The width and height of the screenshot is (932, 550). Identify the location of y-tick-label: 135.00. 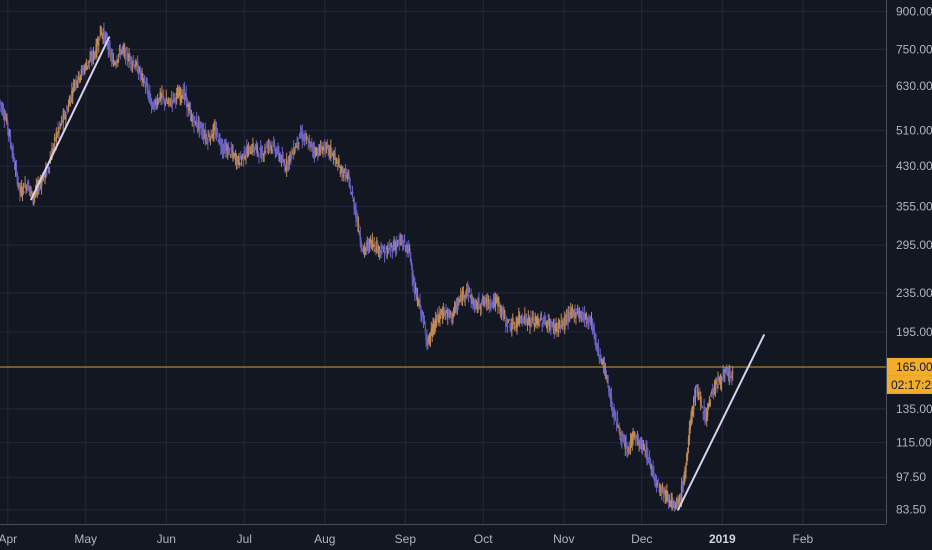
(914, 409).